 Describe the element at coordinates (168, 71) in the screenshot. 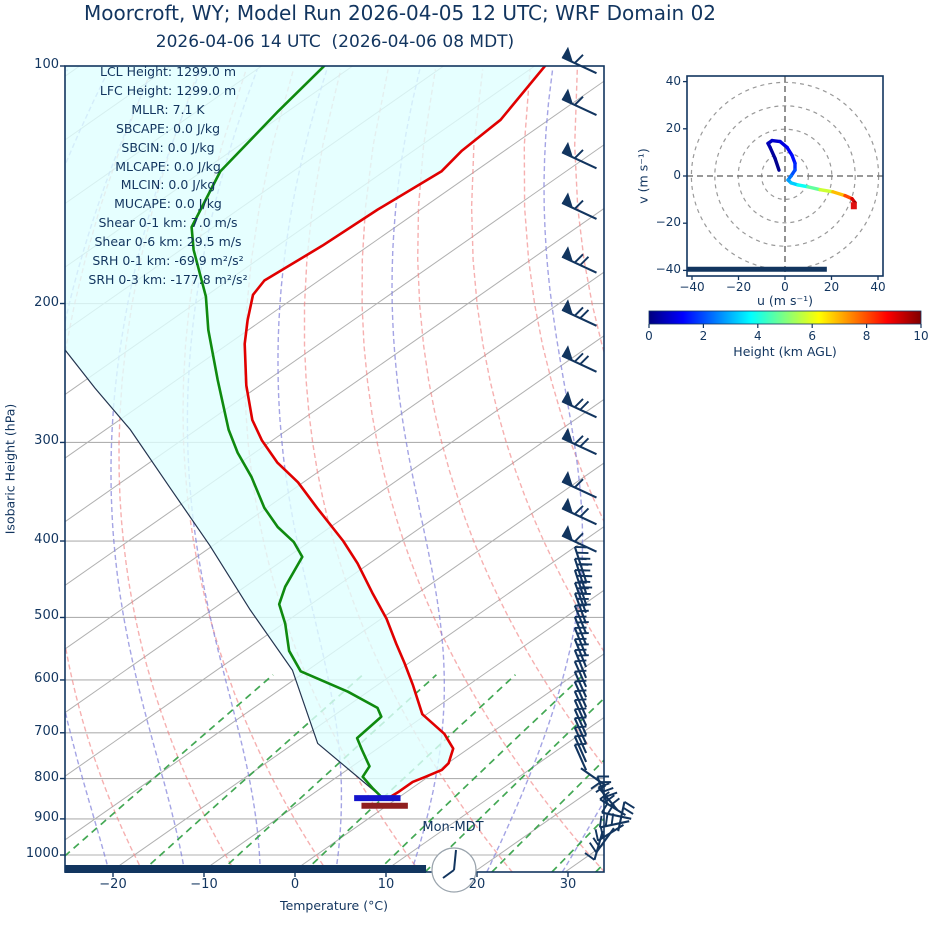

I see `stat-line: LCL Height: 1299.0 m` at that location.